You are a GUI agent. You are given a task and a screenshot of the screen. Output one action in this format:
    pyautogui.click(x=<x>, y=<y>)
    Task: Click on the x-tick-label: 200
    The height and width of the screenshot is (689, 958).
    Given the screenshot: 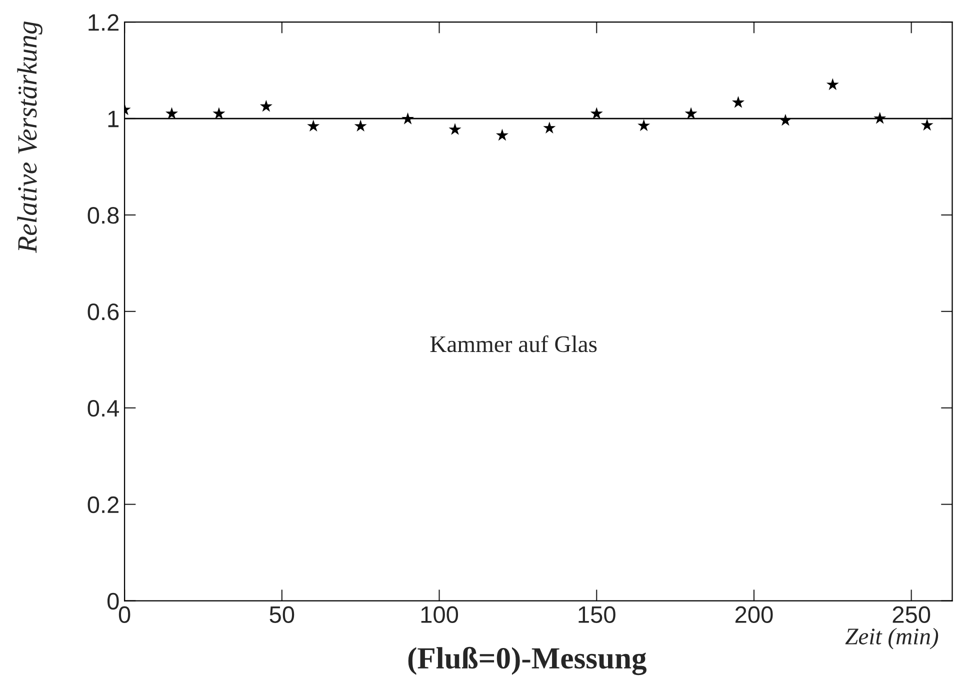 What is the action you would take?
    pyautogui.click(x=754, y=615)
    